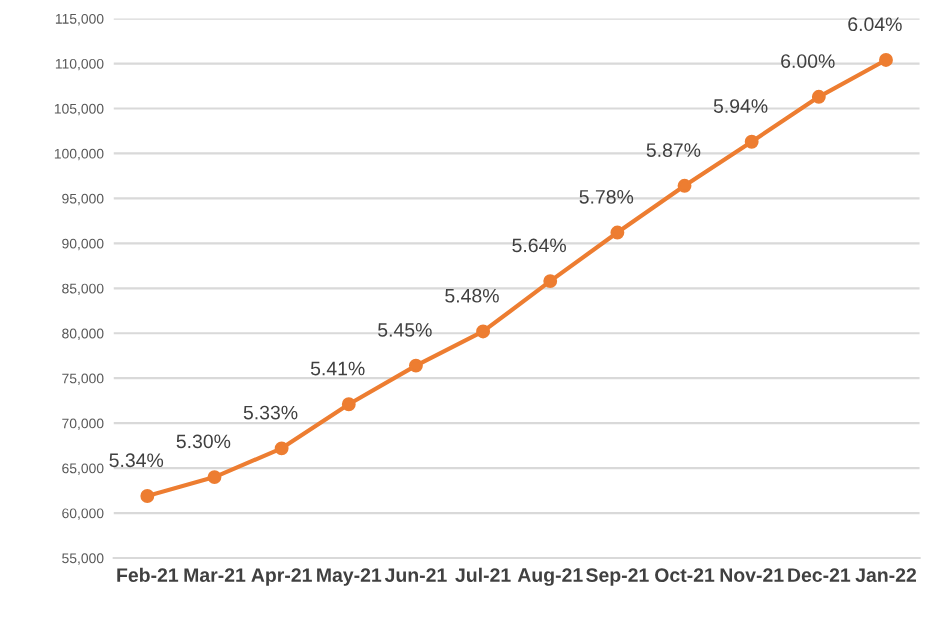  I want to click on annotation: 6.00%, so click(808, 61).